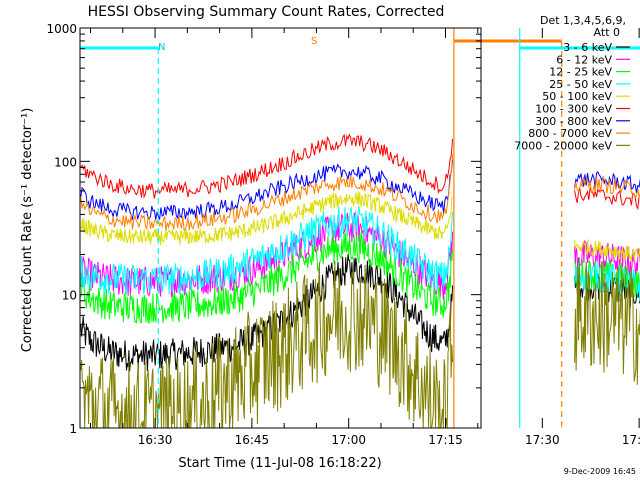  Describe the element at coordinates (266, 218) in the screenshot. I see `series-line-4-seg1` at that location.